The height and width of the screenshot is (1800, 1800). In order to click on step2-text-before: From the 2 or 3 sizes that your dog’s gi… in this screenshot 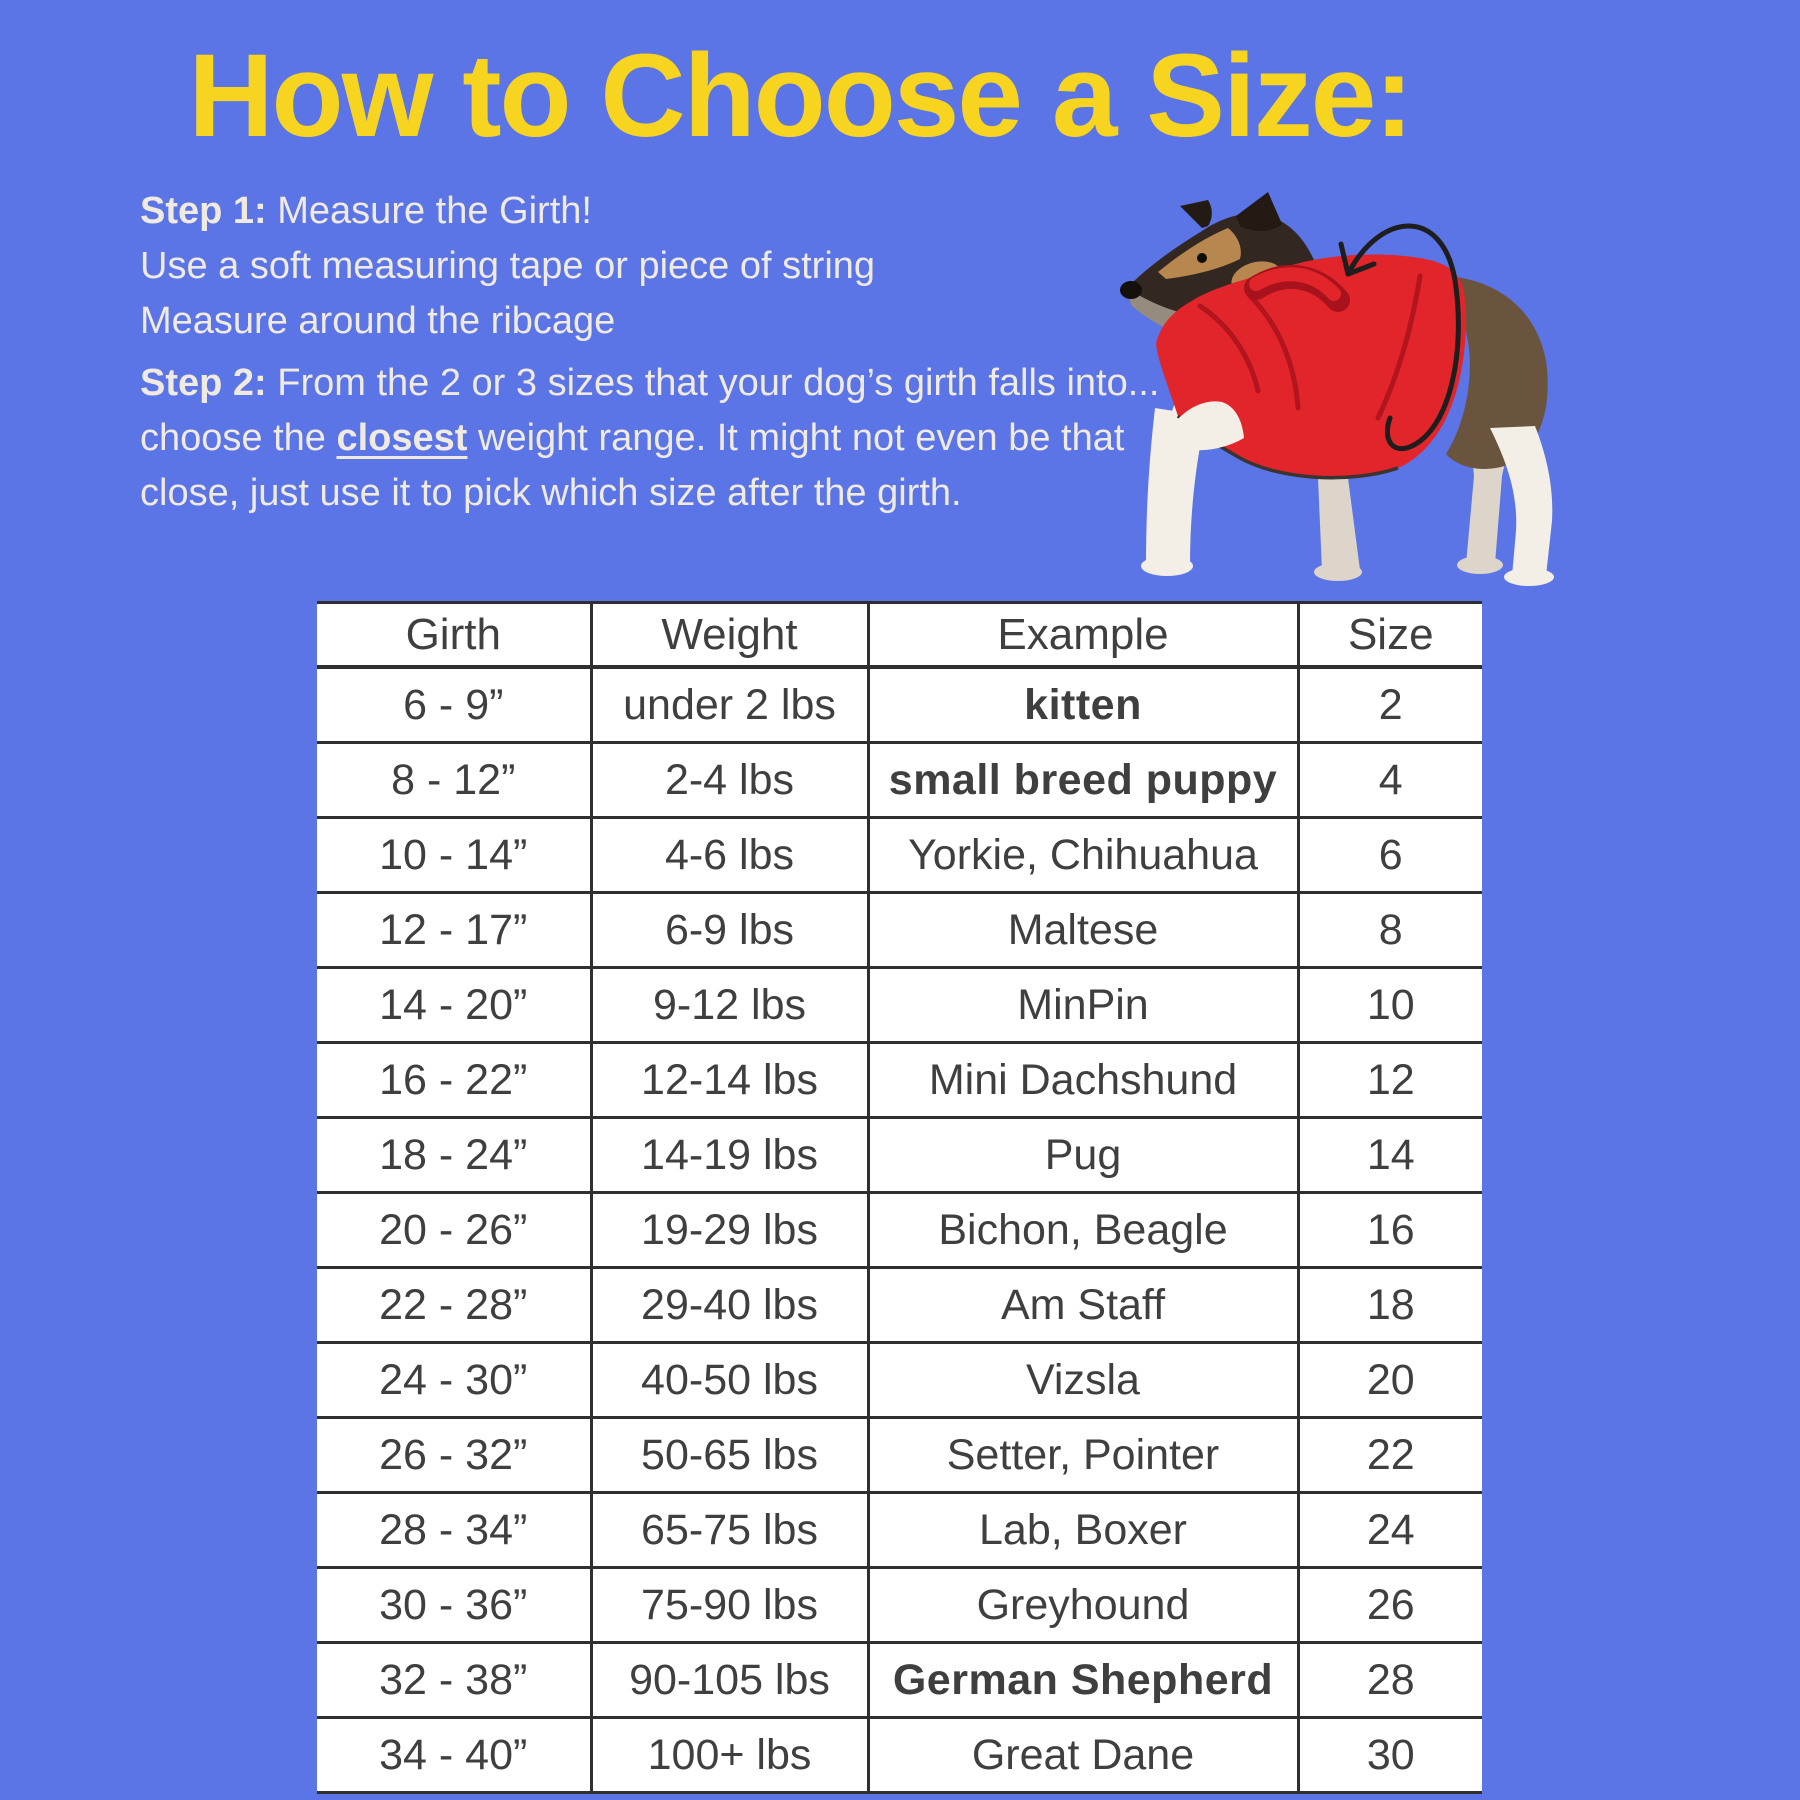, I will do `click(650, 410)`.